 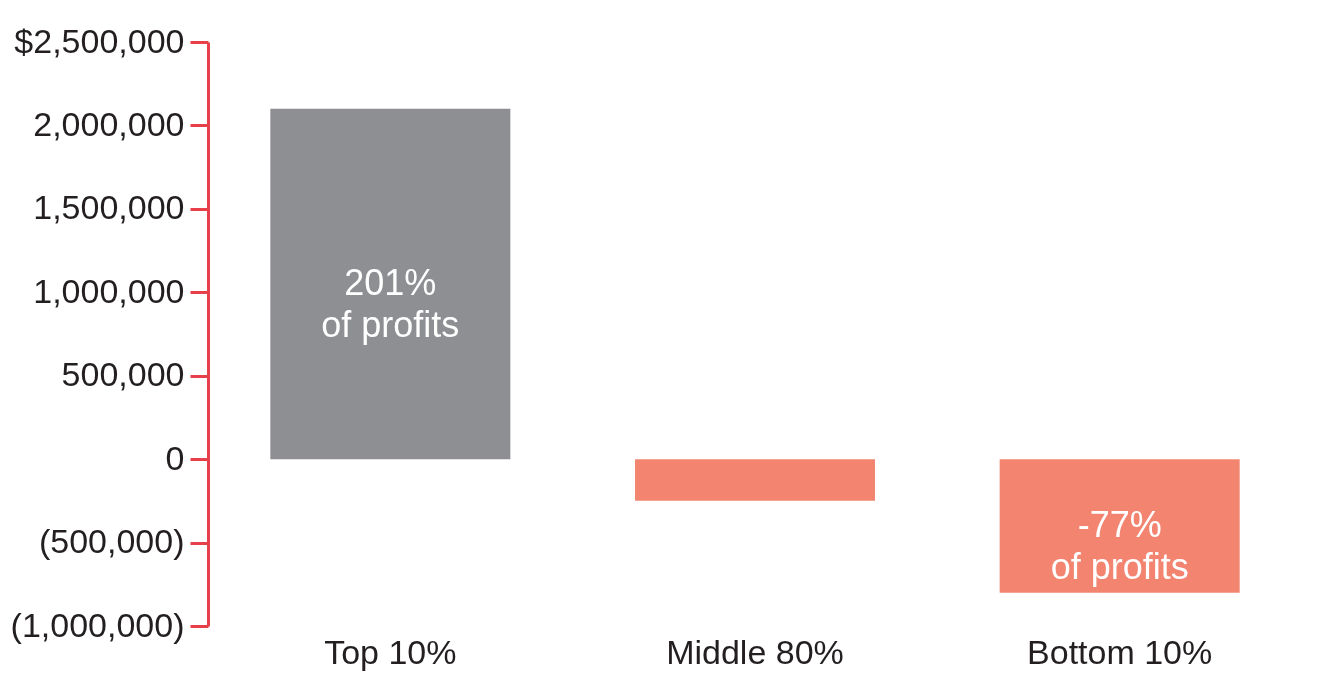 What do you see at coordinates (99, 40) in the screenshot?
I see `y-tick-label: $2,500,000` at bounding box center [99, 40].